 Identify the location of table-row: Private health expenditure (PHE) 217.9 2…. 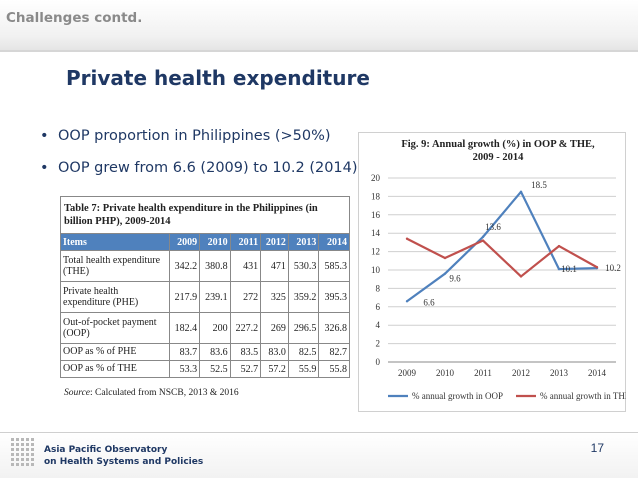
(205, 297).